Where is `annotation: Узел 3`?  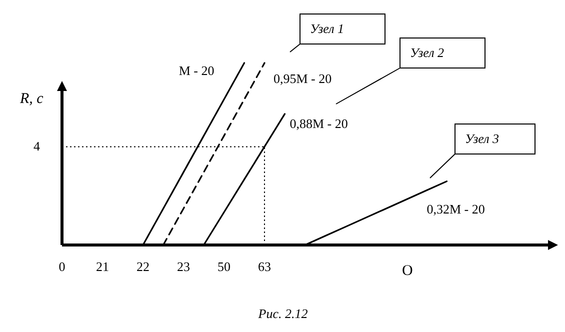 annotation: Узел 3 is located at coordinates (482, 138).